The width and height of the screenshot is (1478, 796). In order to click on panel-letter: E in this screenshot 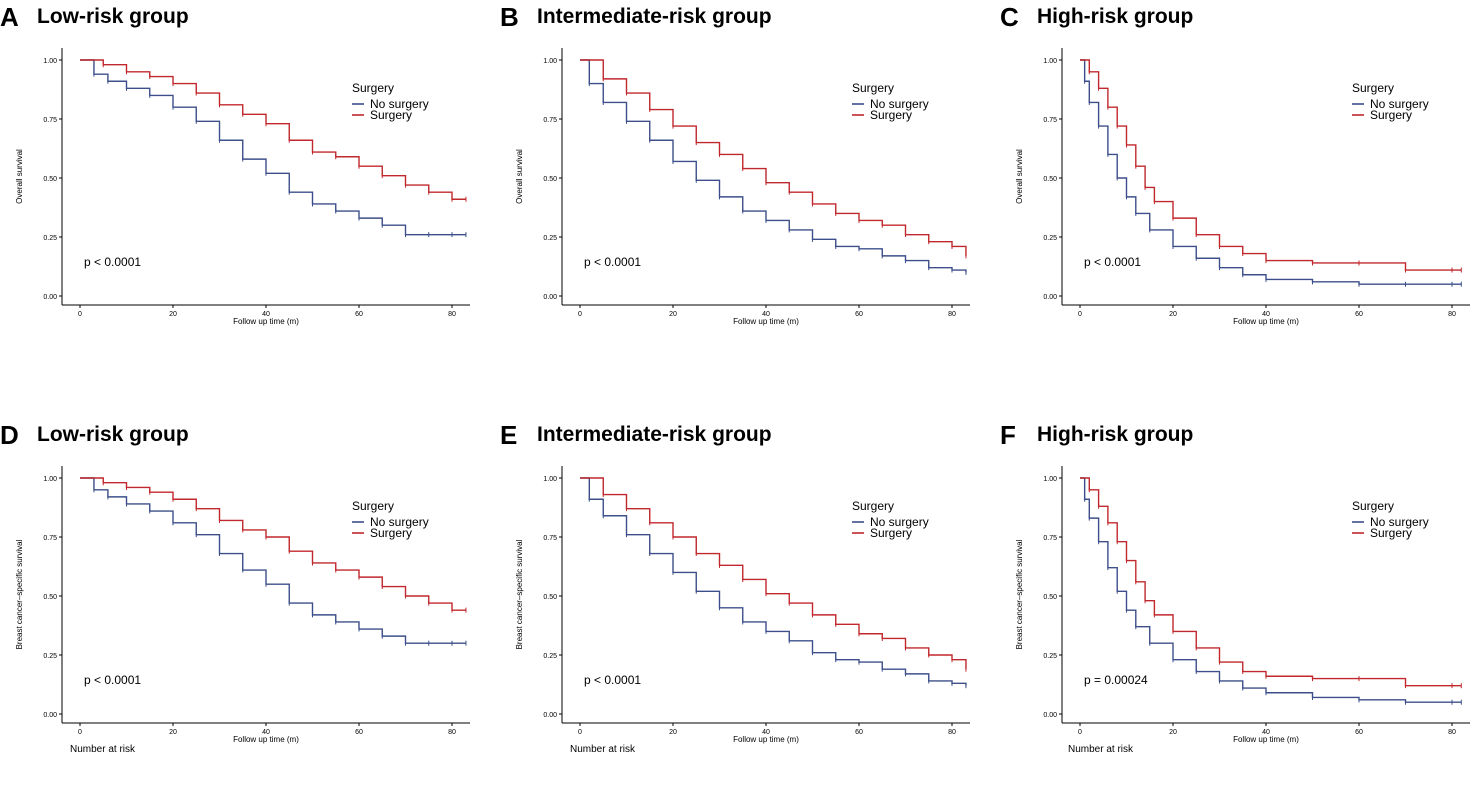, I will do `click(509, 435)`.